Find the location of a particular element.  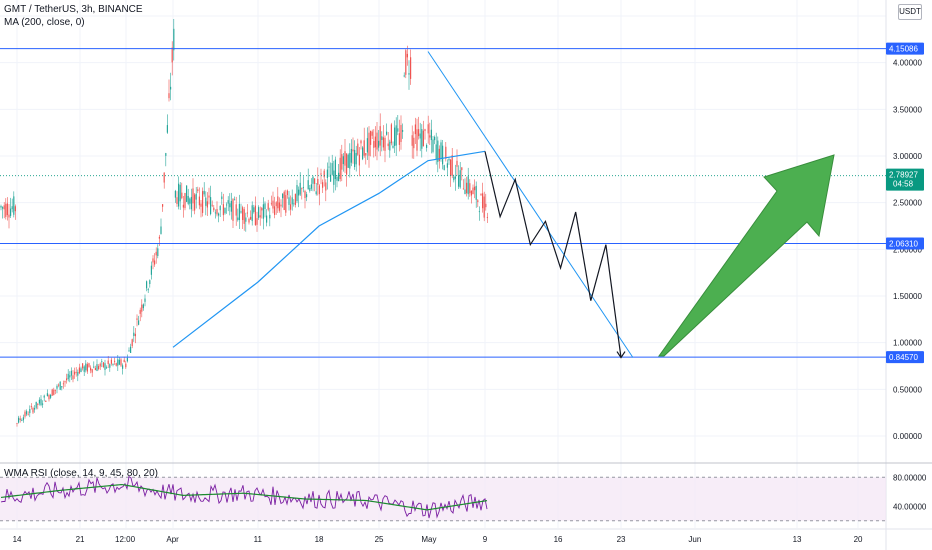

level-price-label: 2.06310 is located at coordinates (903, 243).